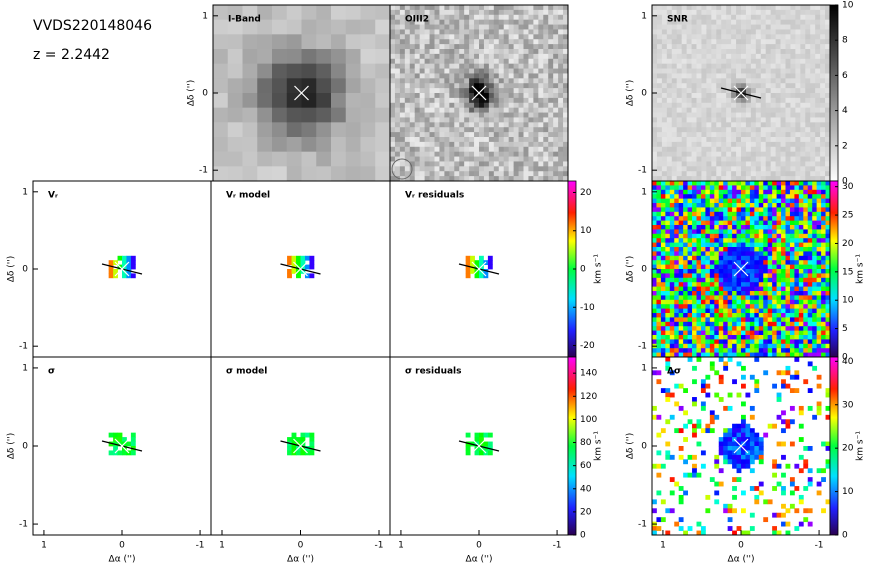 This screenshot has height=571, width=872. What do you see at coordinates (200, 546) in the screenshot?
I see `x-tick-label: -1` at bounding box center [200, 546].